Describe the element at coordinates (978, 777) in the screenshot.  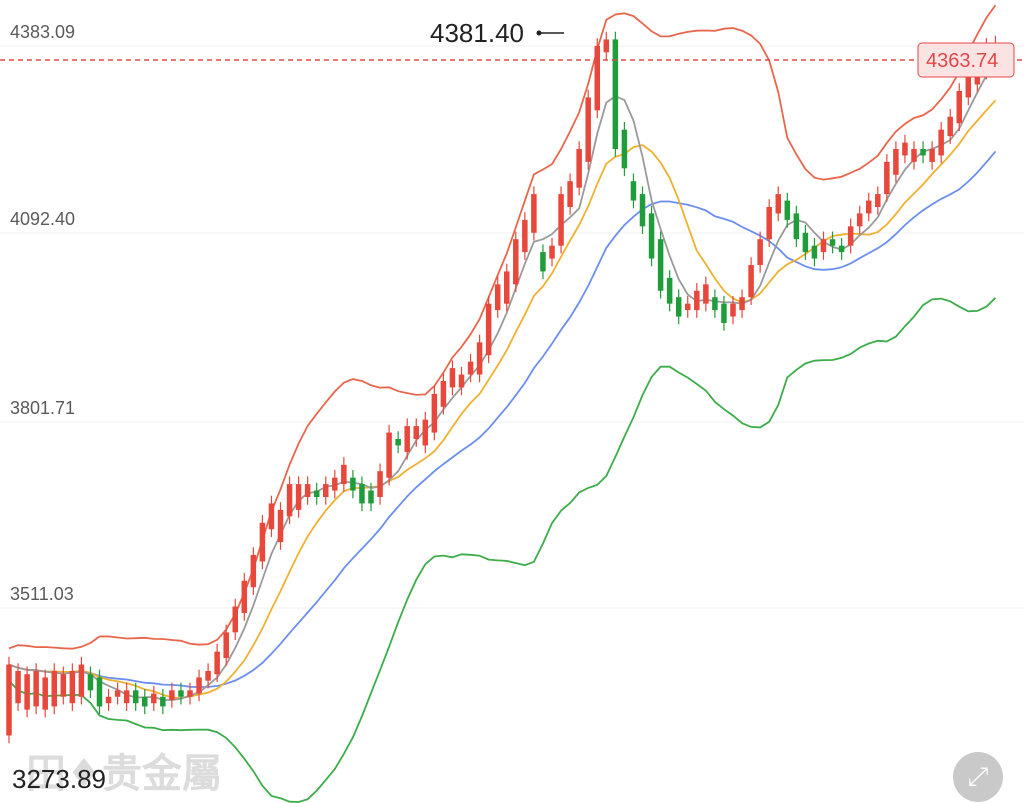
I see `expand-button: ⤢` at that location.